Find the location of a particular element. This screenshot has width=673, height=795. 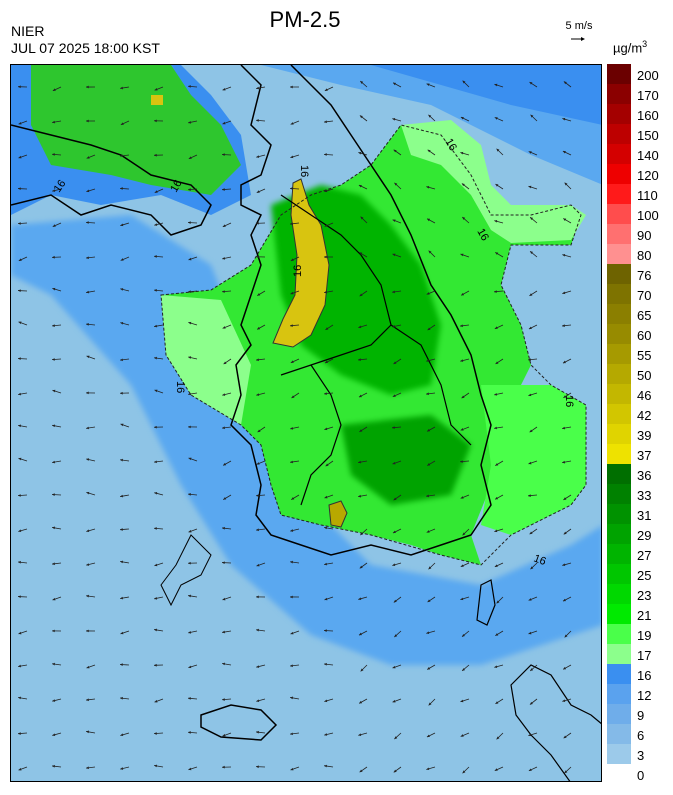

pm-zone-dark-green-south is located at coordinates (406, 460).